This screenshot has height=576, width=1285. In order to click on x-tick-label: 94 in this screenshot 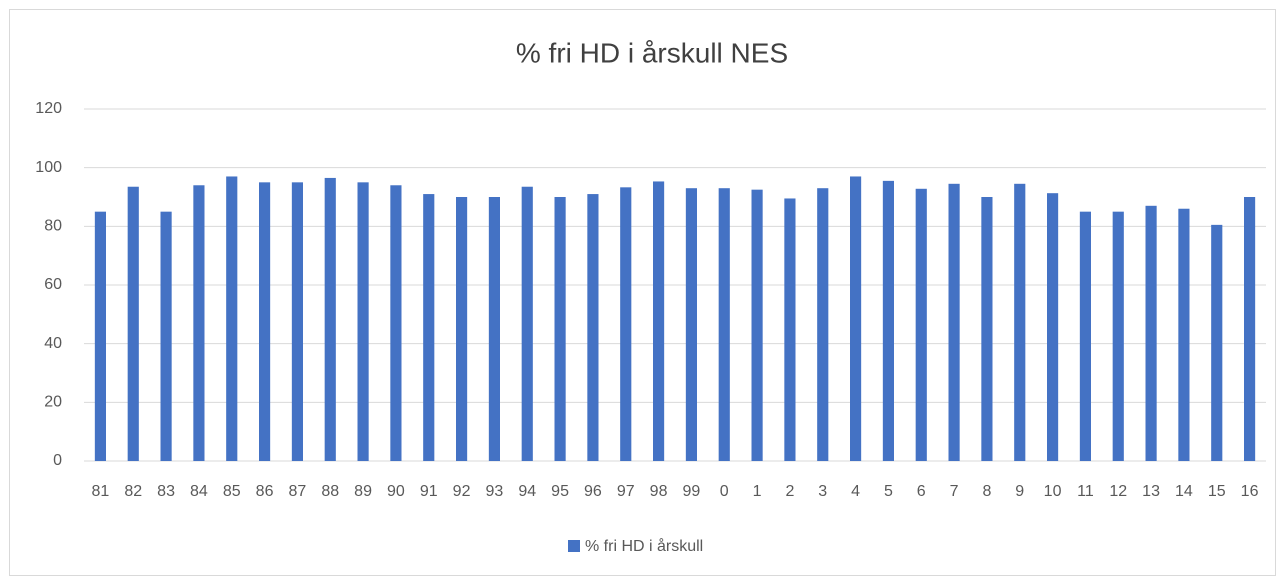, I will do `click(527, 491)`.